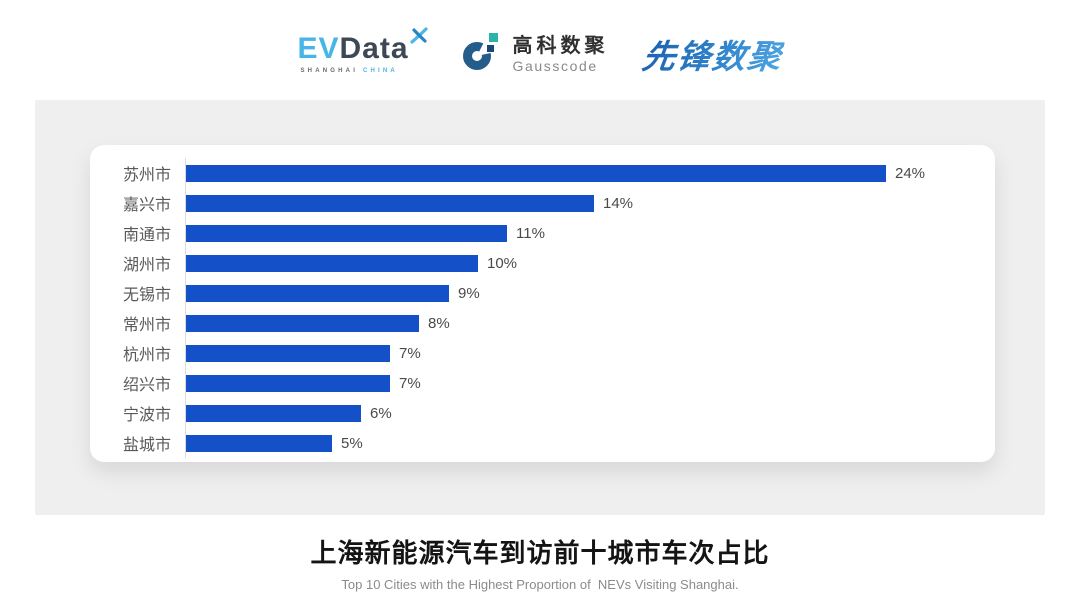 The width and height of the screenshot is (1080, 608). Describe the element at coordinates (540, 553) in the screenshot. I see `chart-title: 上海新能源汽车到访前十城市车次占比` at that location.